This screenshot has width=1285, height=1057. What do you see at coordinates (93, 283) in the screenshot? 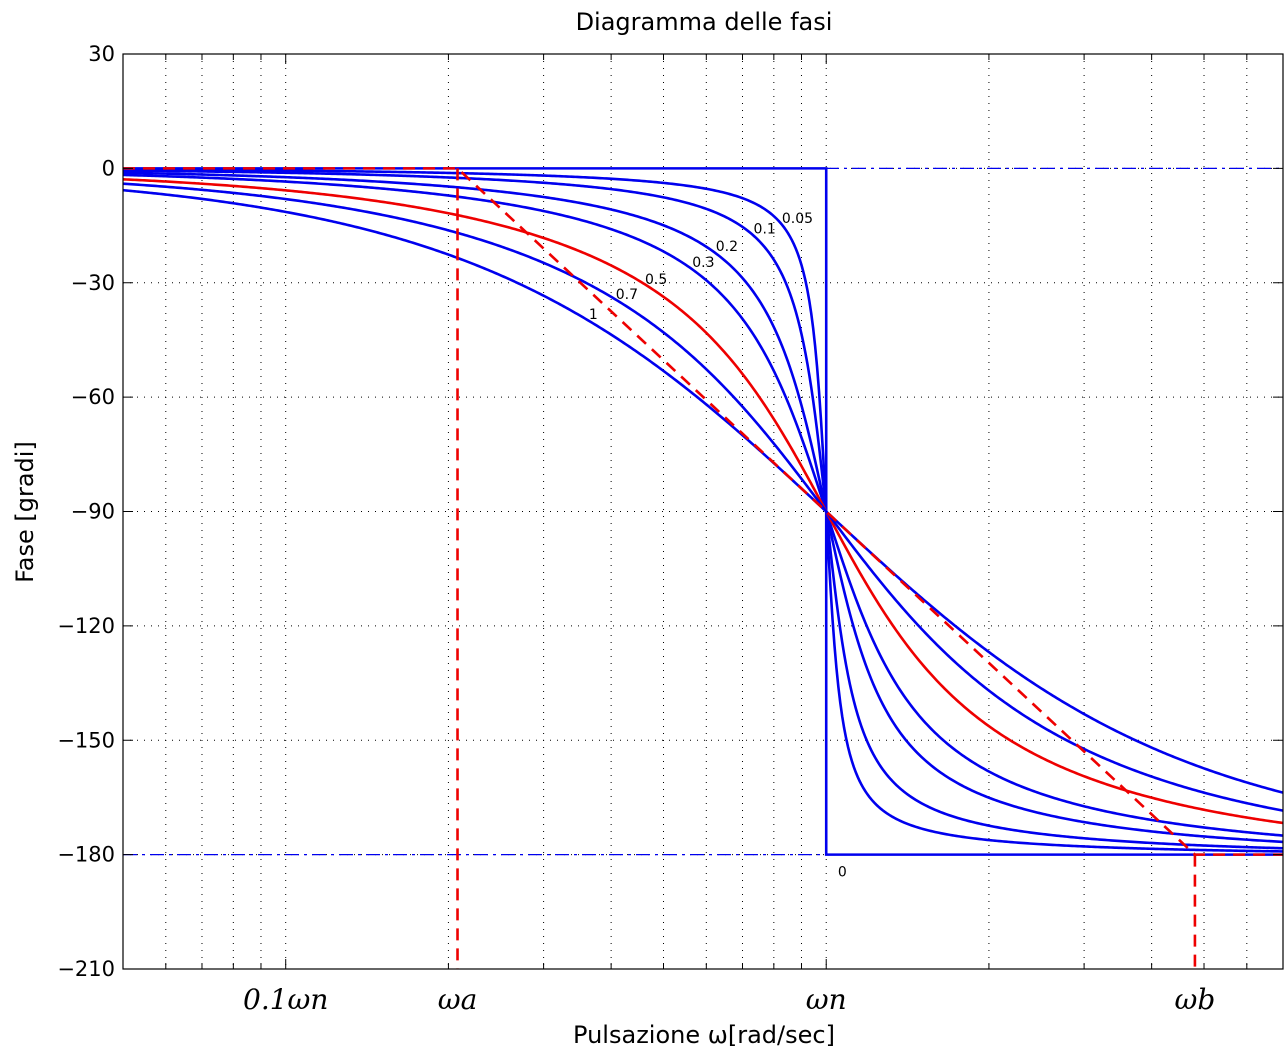
I see `y-tick-label: −30` at bounding box center [93, 283].